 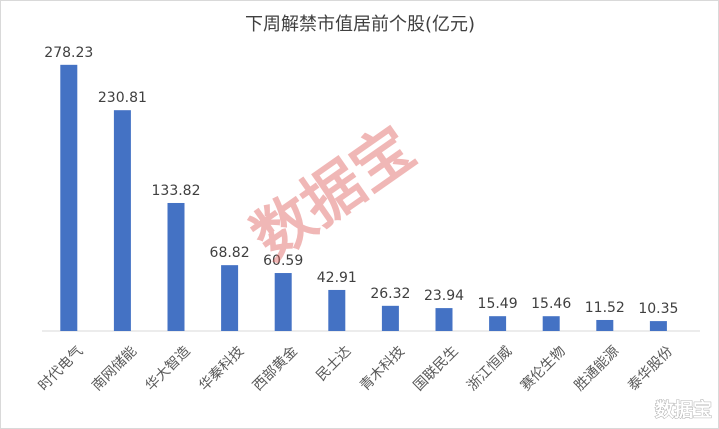 I want to click on category-label-2: 南网储能, so click(x=114, y=368).